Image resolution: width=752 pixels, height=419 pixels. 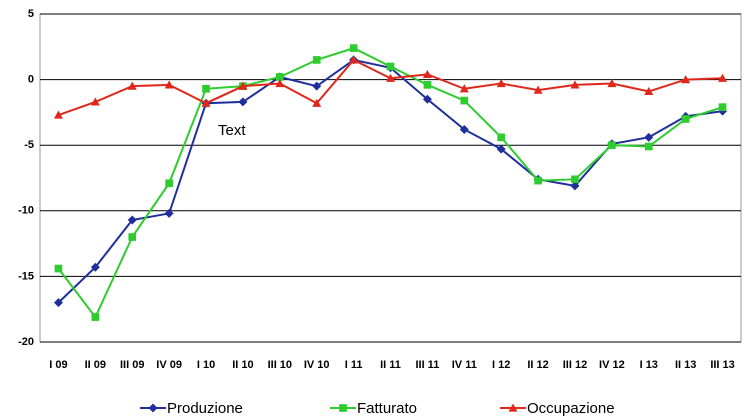 What do you see at coordinates (390, 365) in the screenshot?
I see `x-tick-label: II 11` at bounding box center [390, 365].